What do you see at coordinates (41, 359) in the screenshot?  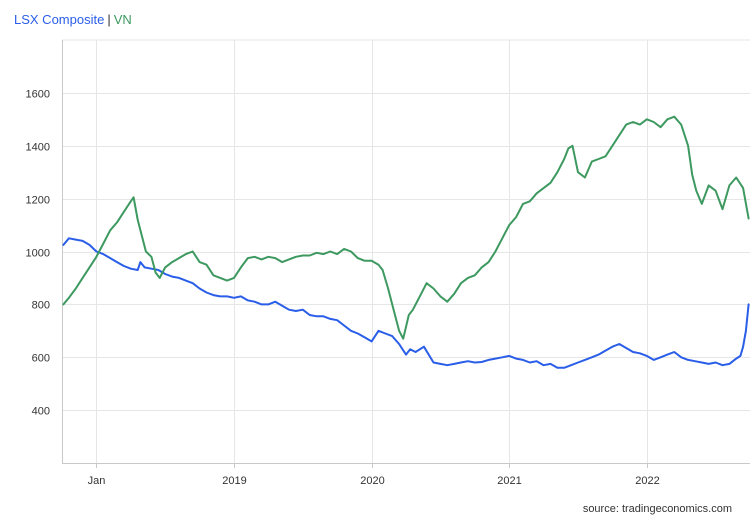 I see `y-tick-label: 600` at bounding box center [41, 359].